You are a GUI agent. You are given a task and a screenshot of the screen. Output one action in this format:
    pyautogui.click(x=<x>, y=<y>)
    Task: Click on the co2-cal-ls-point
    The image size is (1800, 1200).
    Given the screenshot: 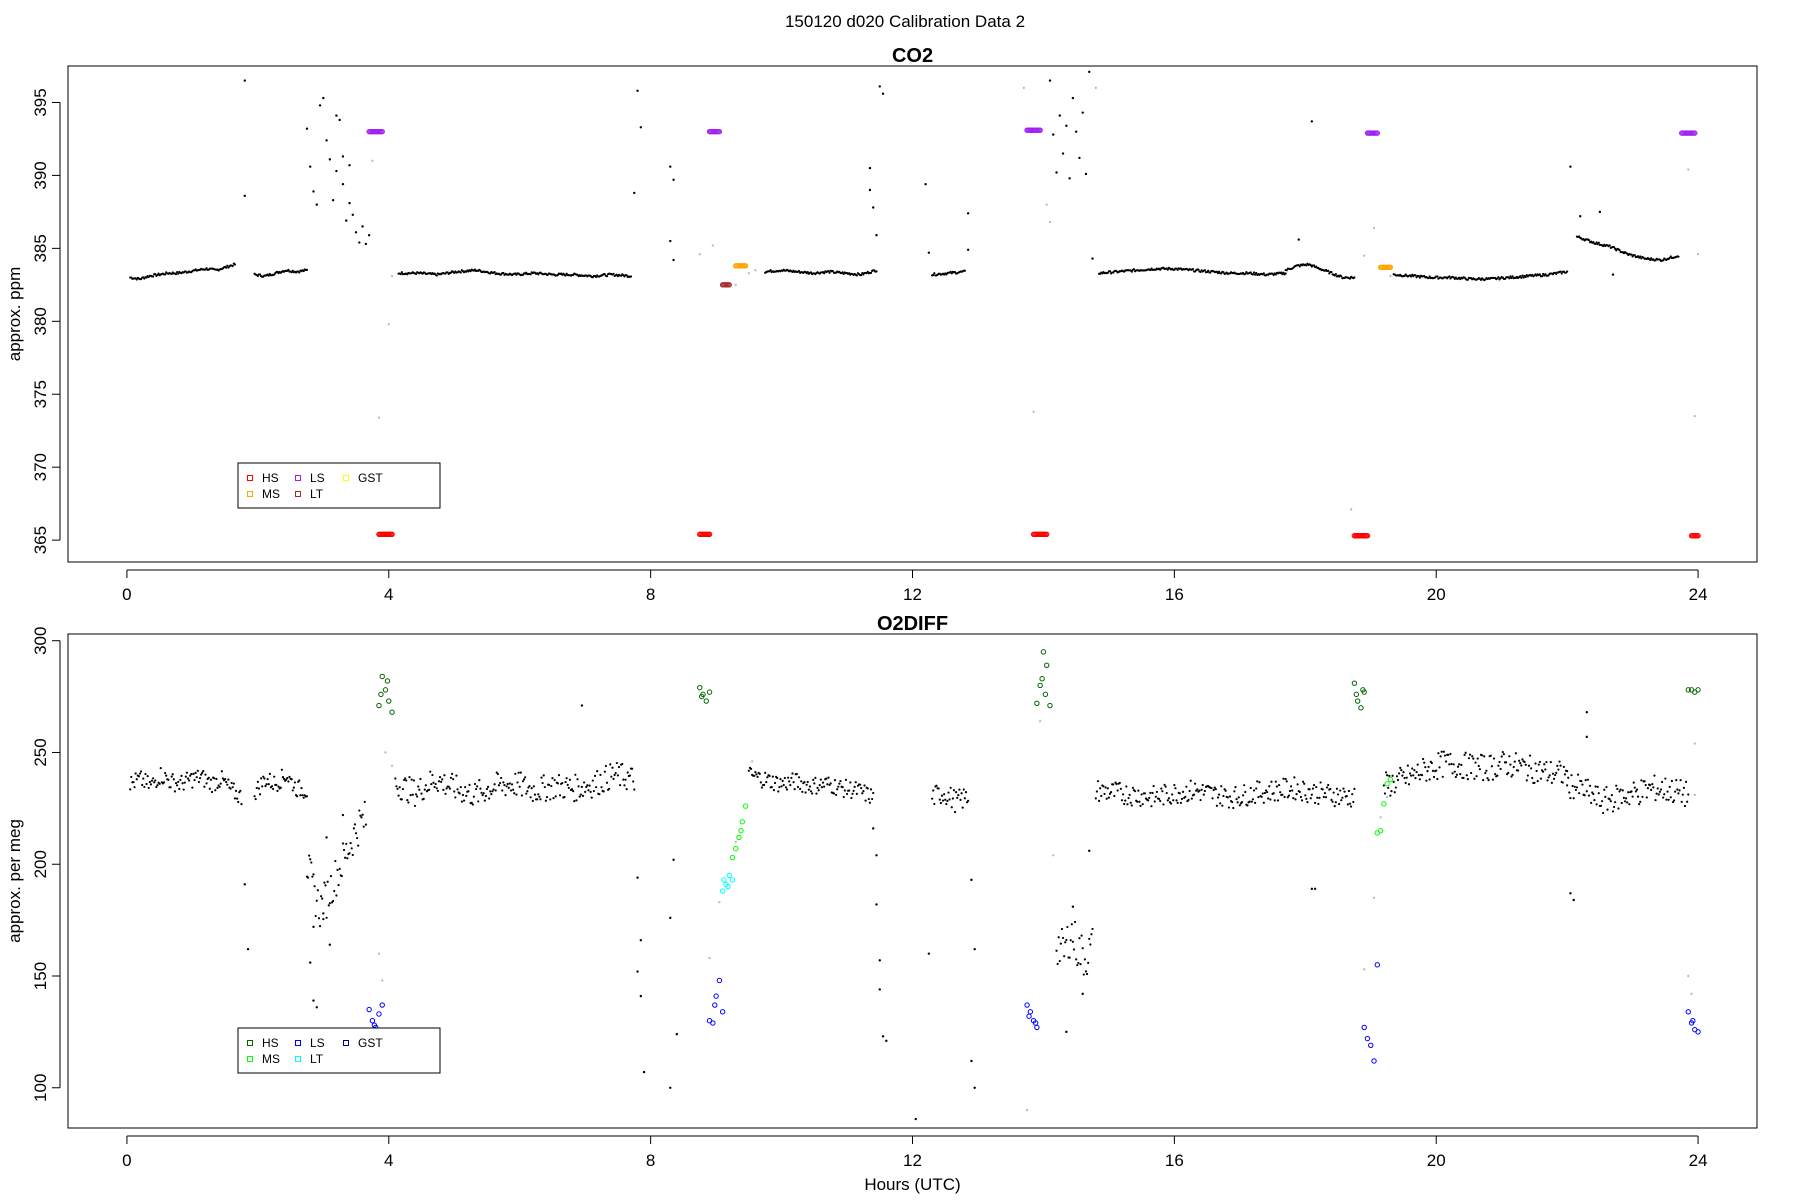 What is the action you would take?
    pyautogui.click(x=1040, y=130)
    